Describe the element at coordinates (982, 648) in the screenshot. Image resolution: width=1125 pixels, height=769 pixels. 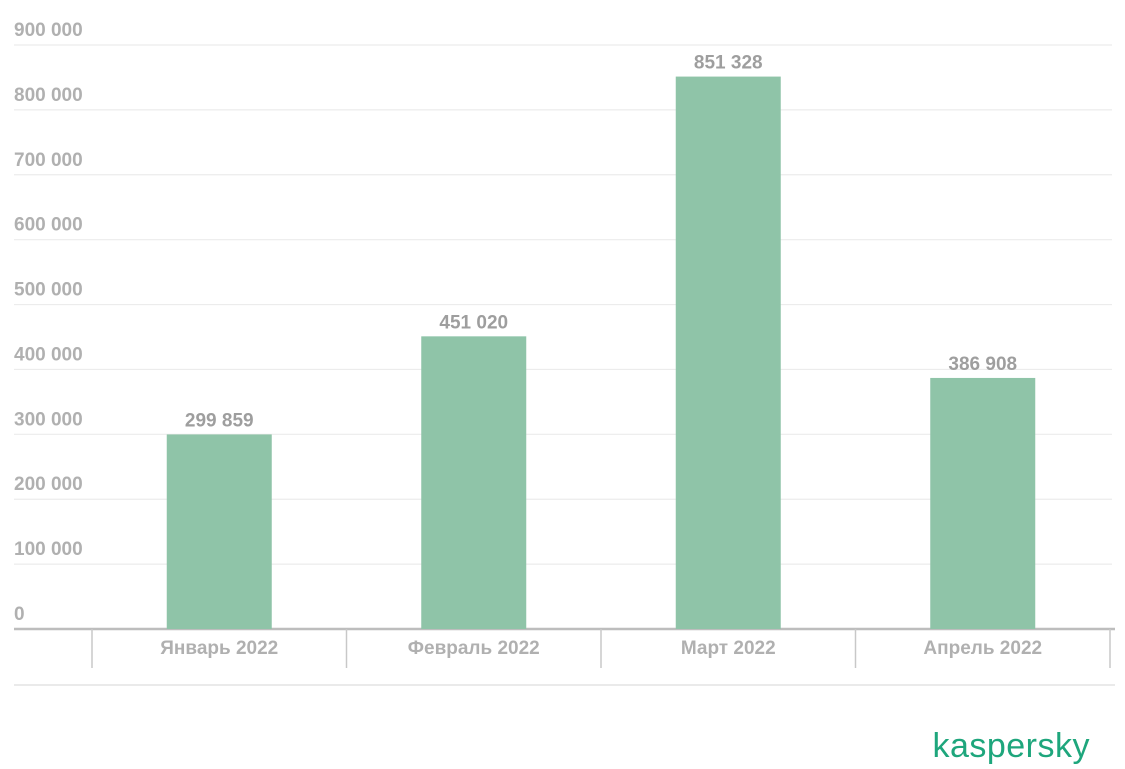
I see `x-tick-label: Апрель 2022` at that location.